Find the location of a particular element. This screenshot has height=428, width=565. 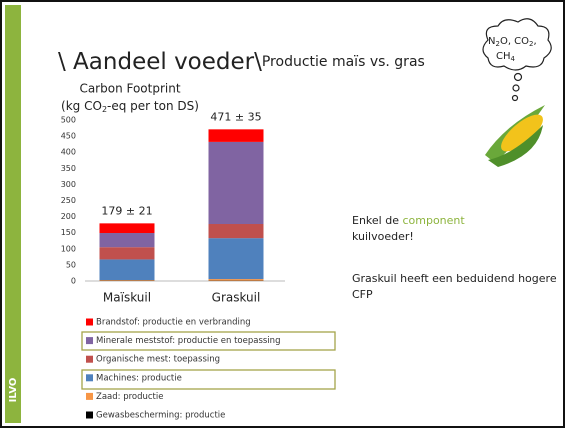

y-axis-label: (kg CO2-eq per ton DS) is located at coordinates (130, 106).